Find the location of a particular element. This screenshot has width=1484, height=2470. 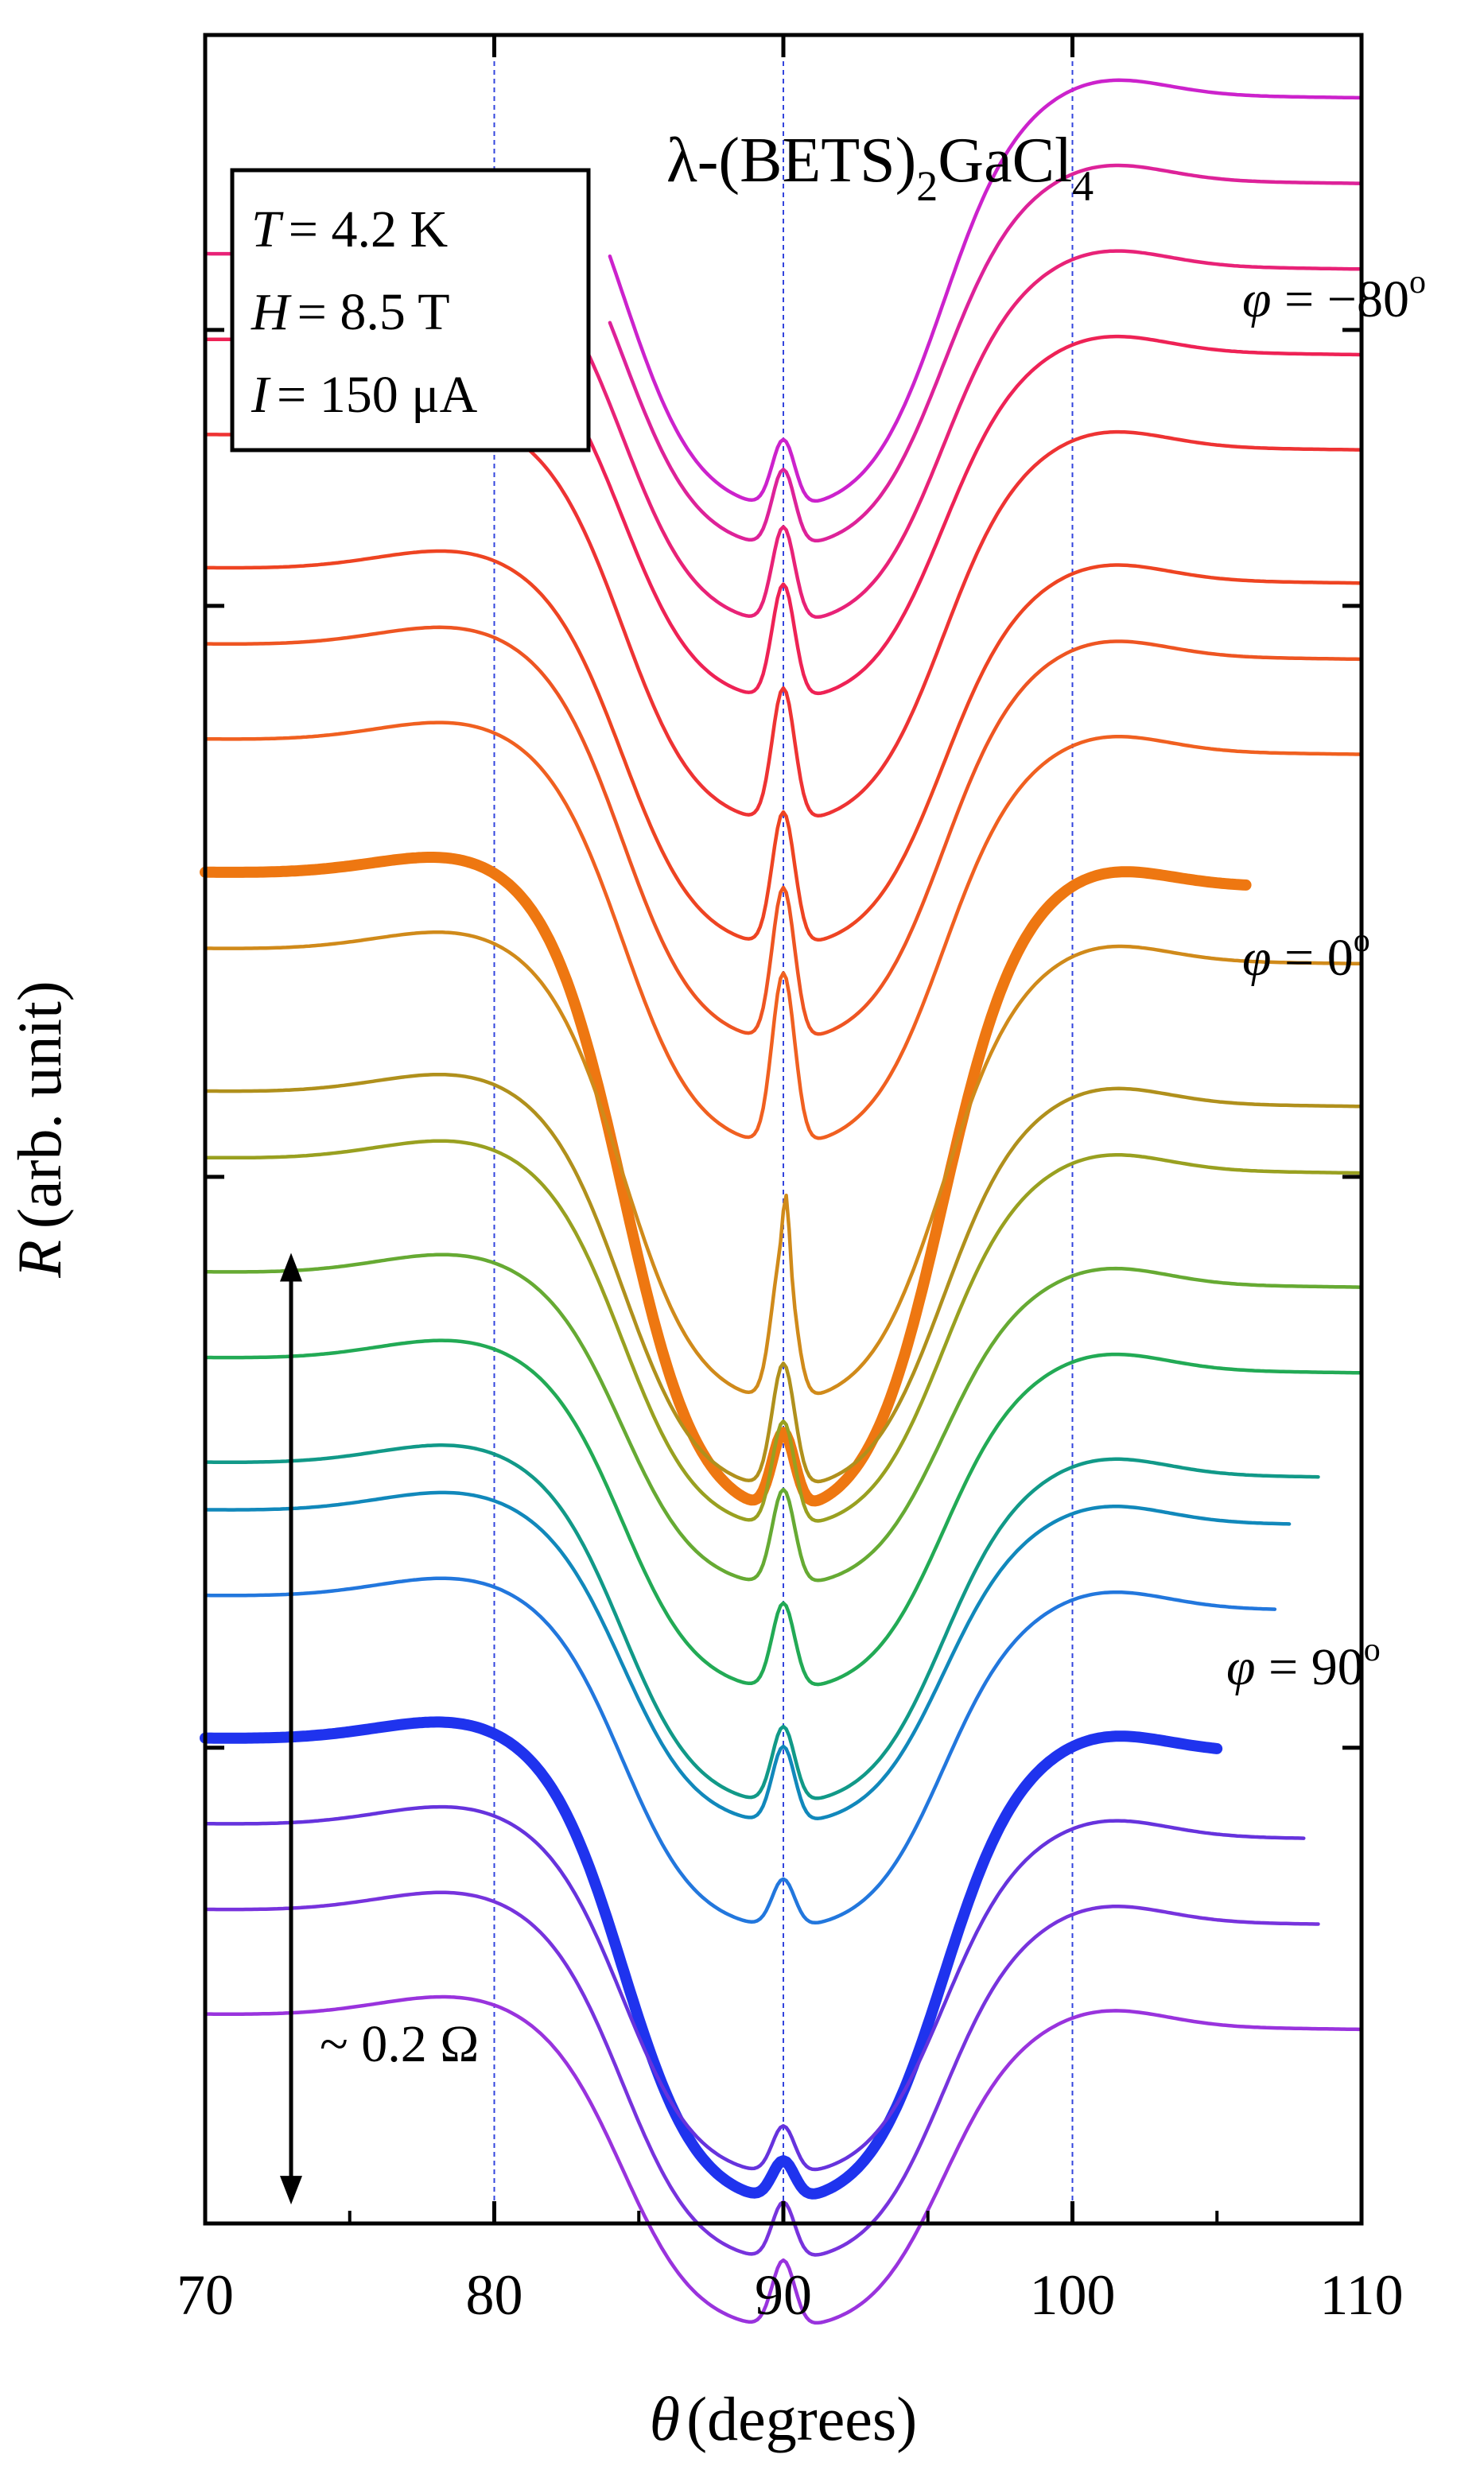

scale-bar-arrow-down is located at coordinates (291, 2190).